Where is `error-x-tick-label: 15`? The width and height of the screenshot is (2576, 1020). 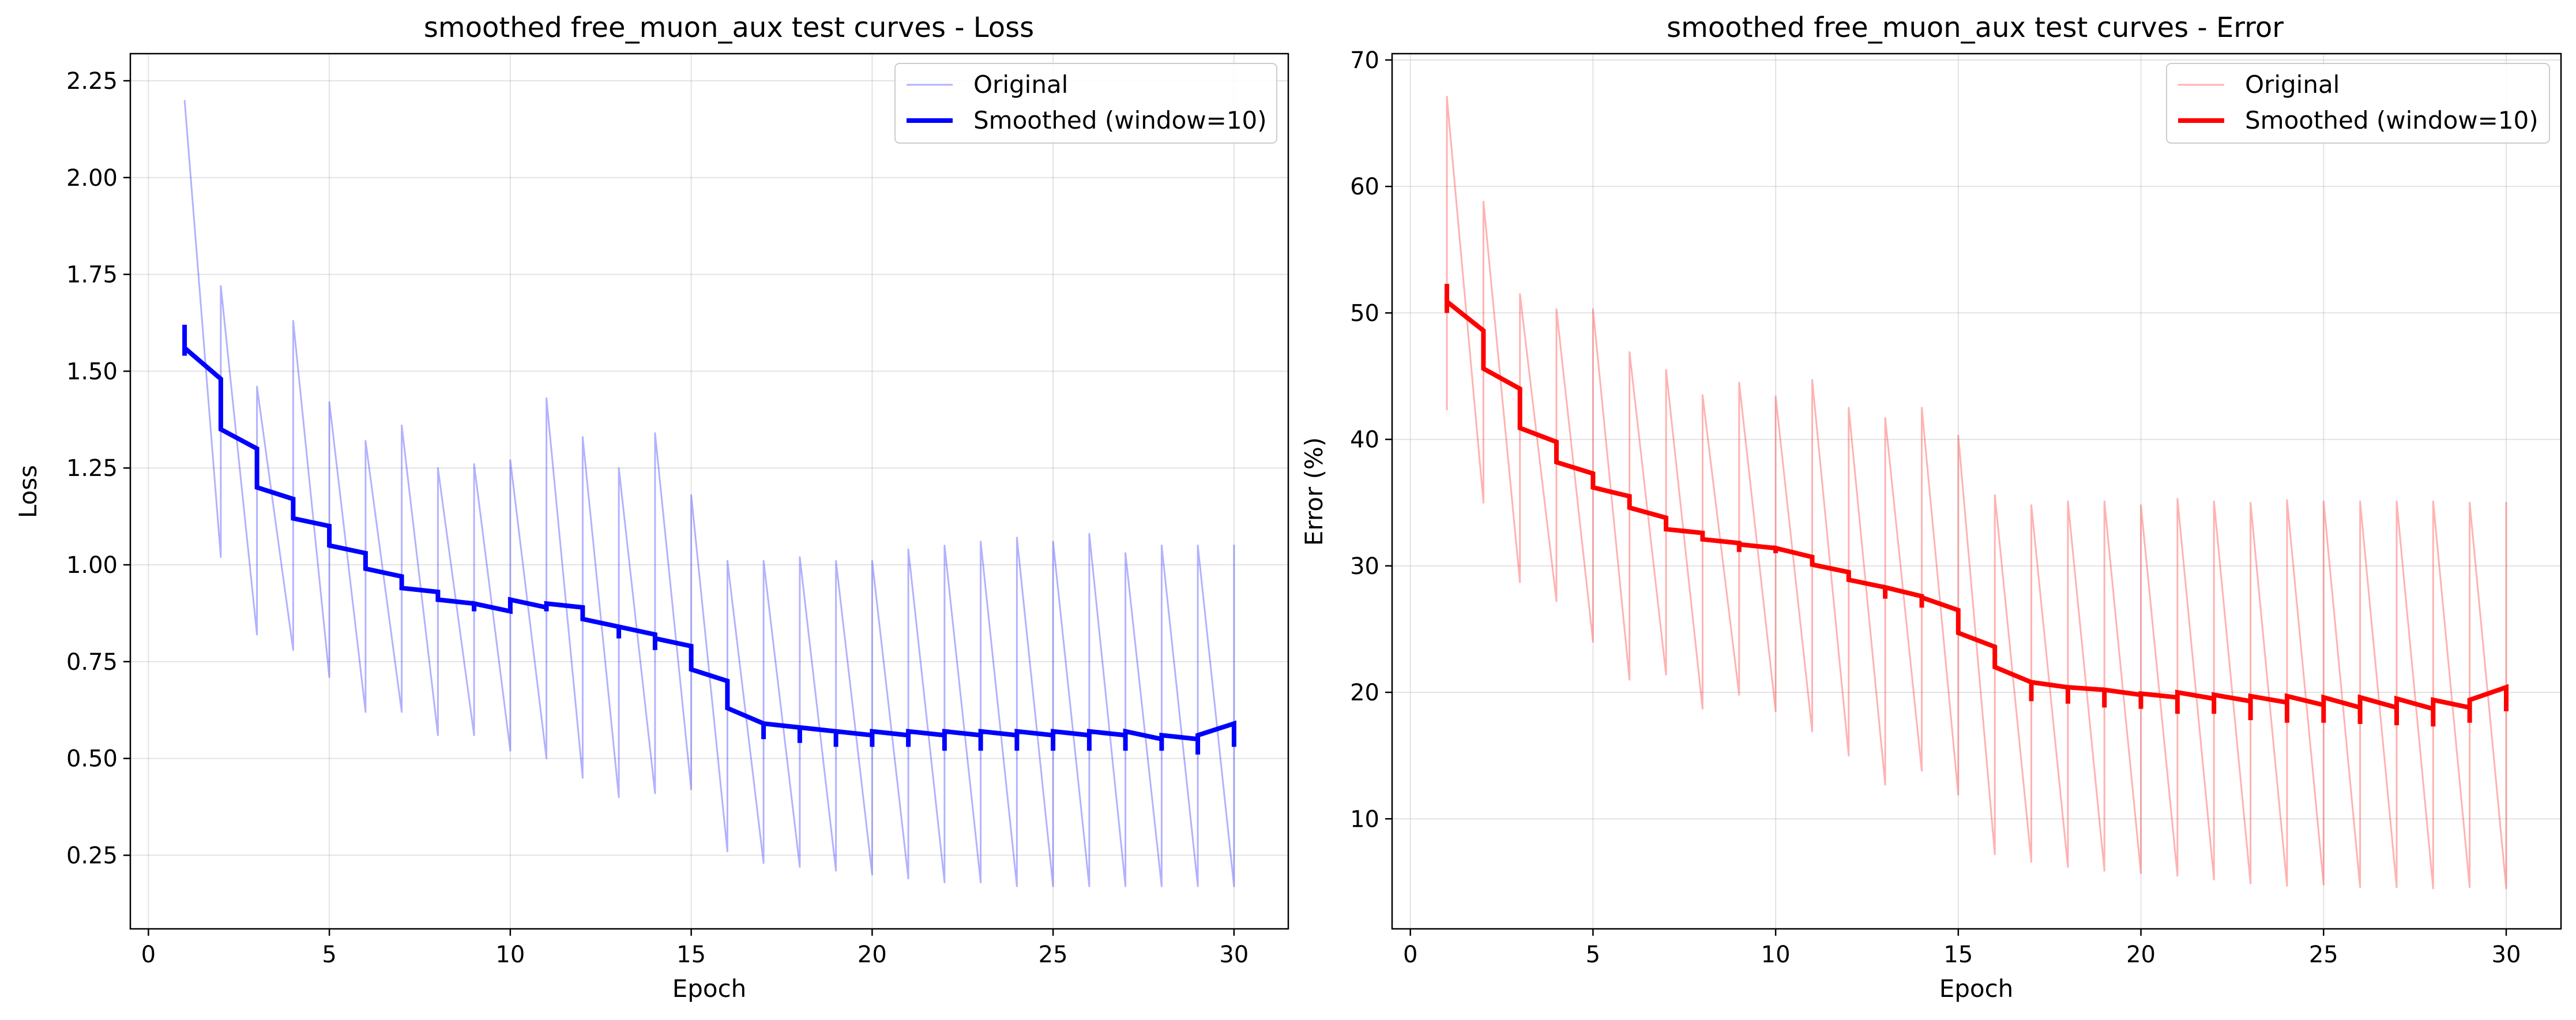 error-x-tick-label: 15 is located at coordinates (1958, 955).